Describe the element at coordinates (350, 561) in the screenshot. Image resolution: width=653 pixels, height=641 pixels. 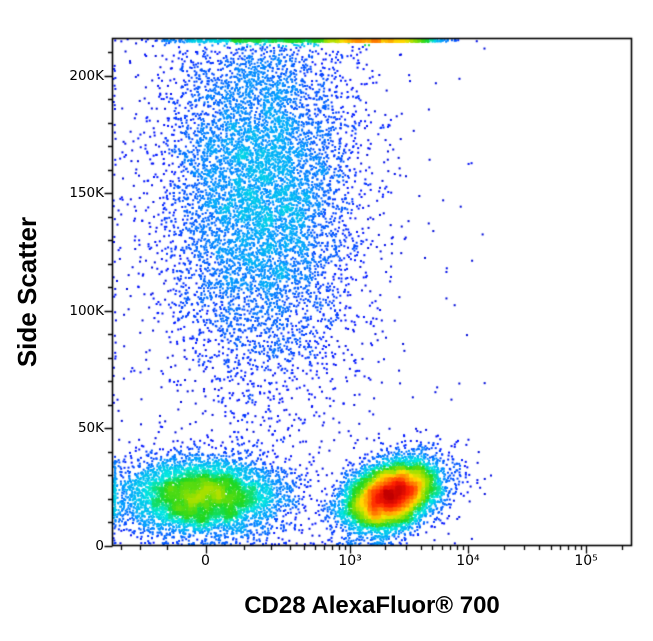
I see `x-tick-label: 10³` at that location.